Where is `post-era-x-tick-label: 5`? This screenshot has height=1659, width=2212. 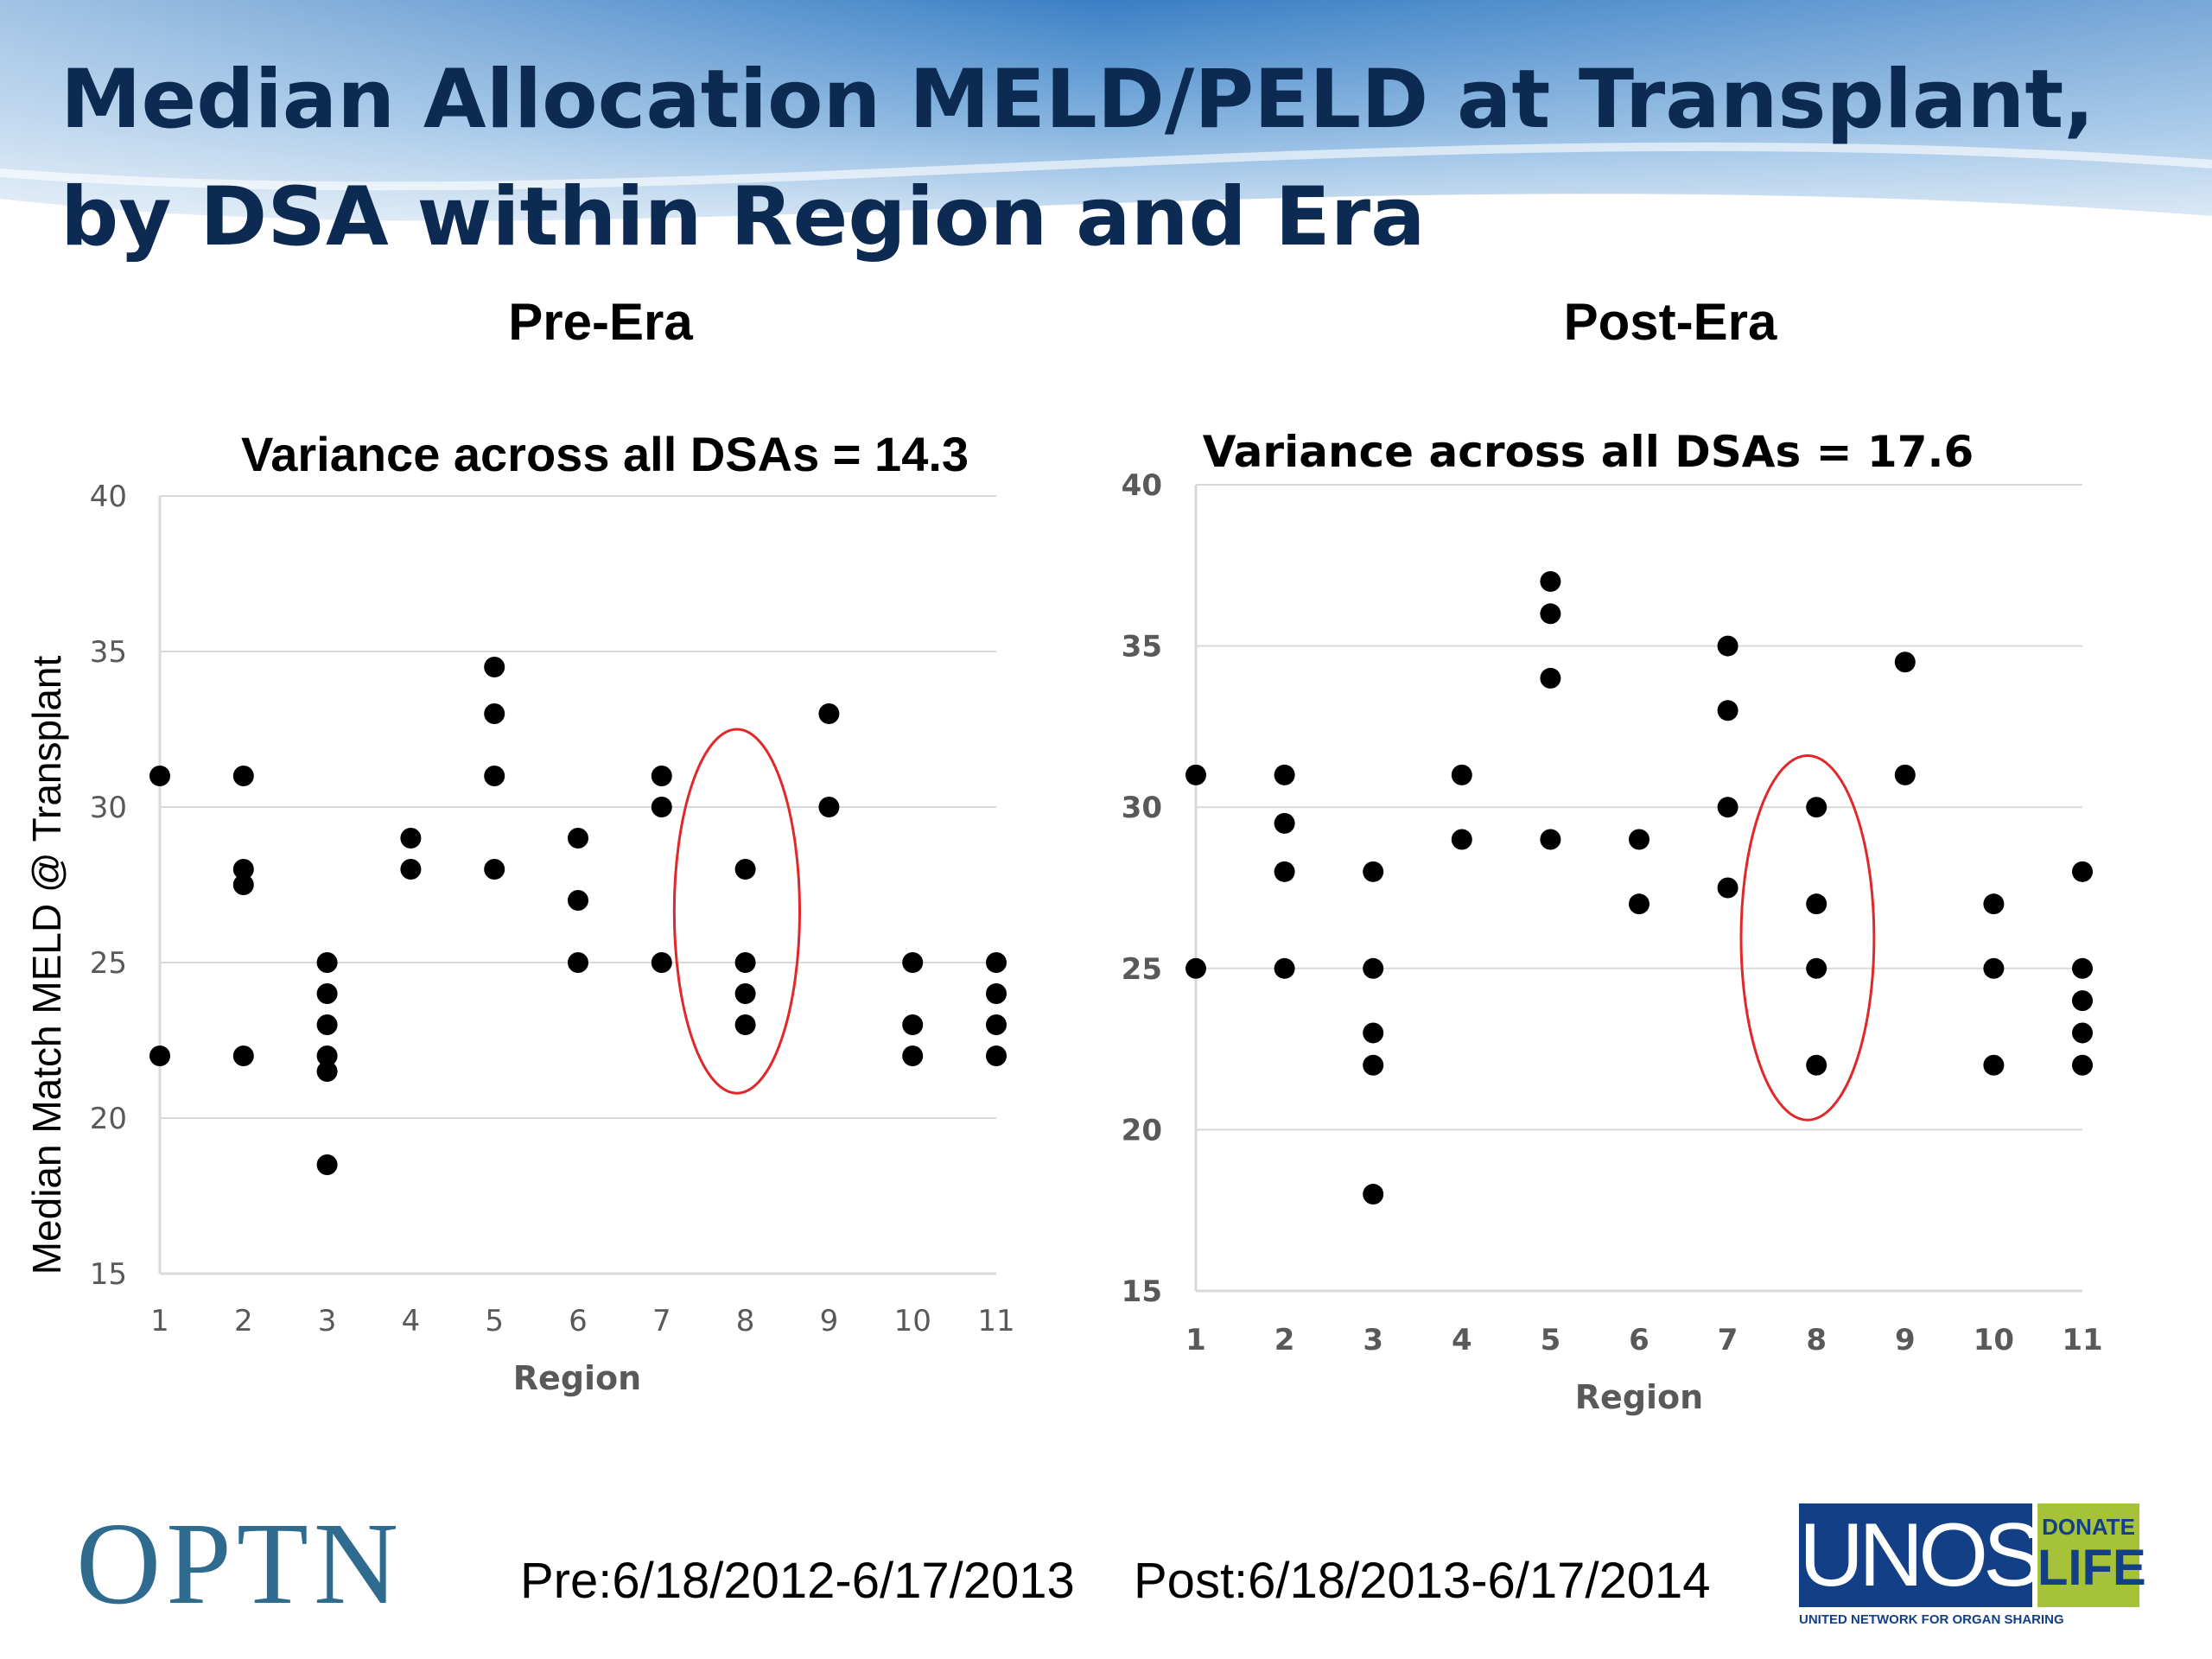 post-era-x-tick-label: 5 is located at coordinates (1551, 1340).